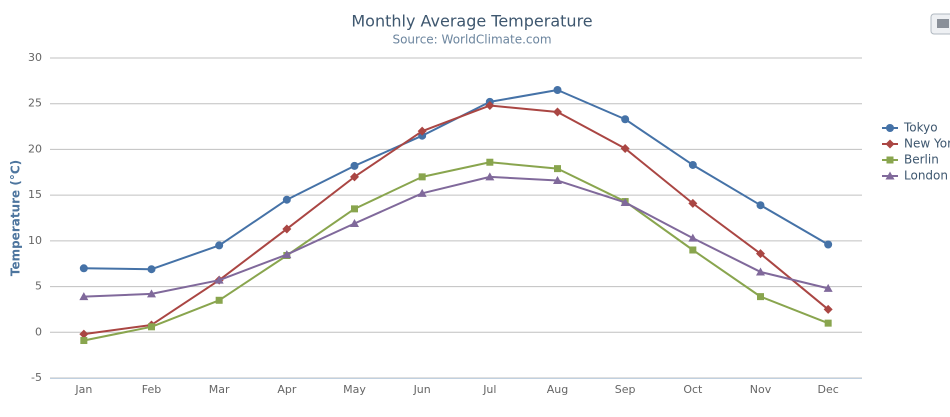 The height and width of the screenshot is (417, 950). What do you see at coordinates (354, 389) in the screenshot?
I see `x-tick-label: May` at bounding box center [354, 389].